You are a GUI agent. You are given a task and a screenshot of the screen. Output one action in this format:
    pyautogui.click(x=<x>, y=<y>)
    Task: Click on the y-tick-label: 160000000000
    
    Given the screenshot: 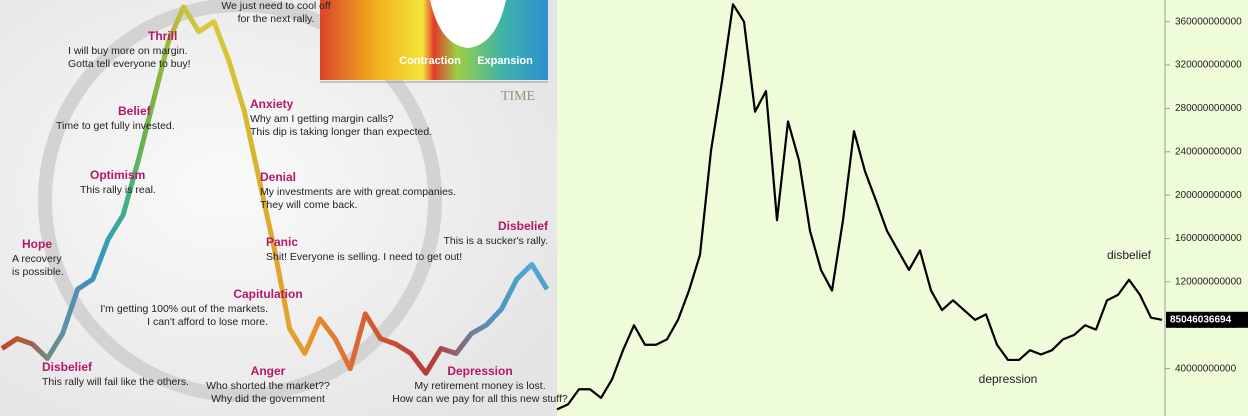 What is the action you would take?
    pyautogui.click(x=1208, y=238)
    